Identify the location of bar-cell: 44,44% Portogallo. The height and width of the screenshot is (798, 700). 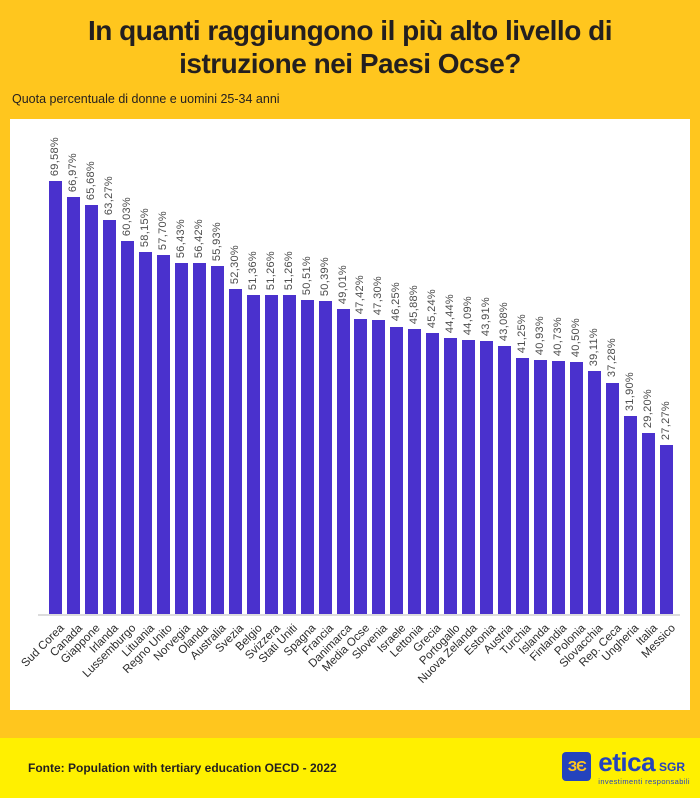
(439, 393).